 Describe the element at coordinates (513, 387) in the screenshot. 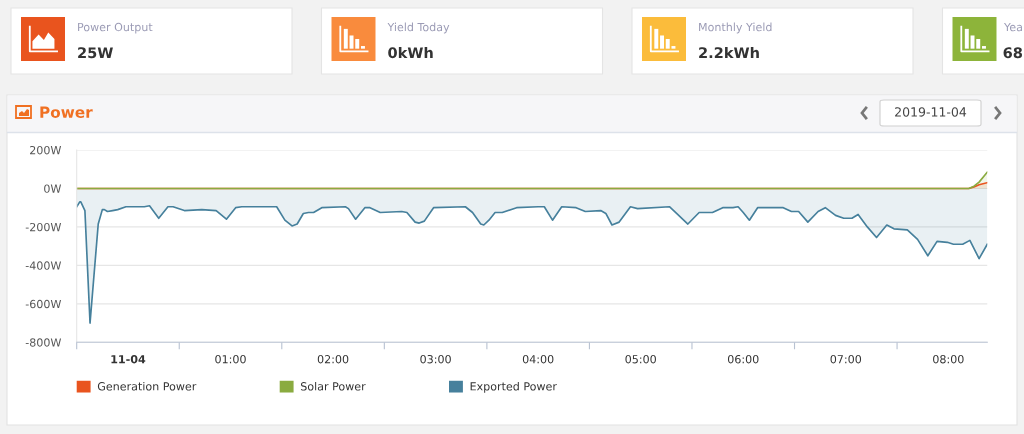

I see `legend-label: Exported Power` at that location.